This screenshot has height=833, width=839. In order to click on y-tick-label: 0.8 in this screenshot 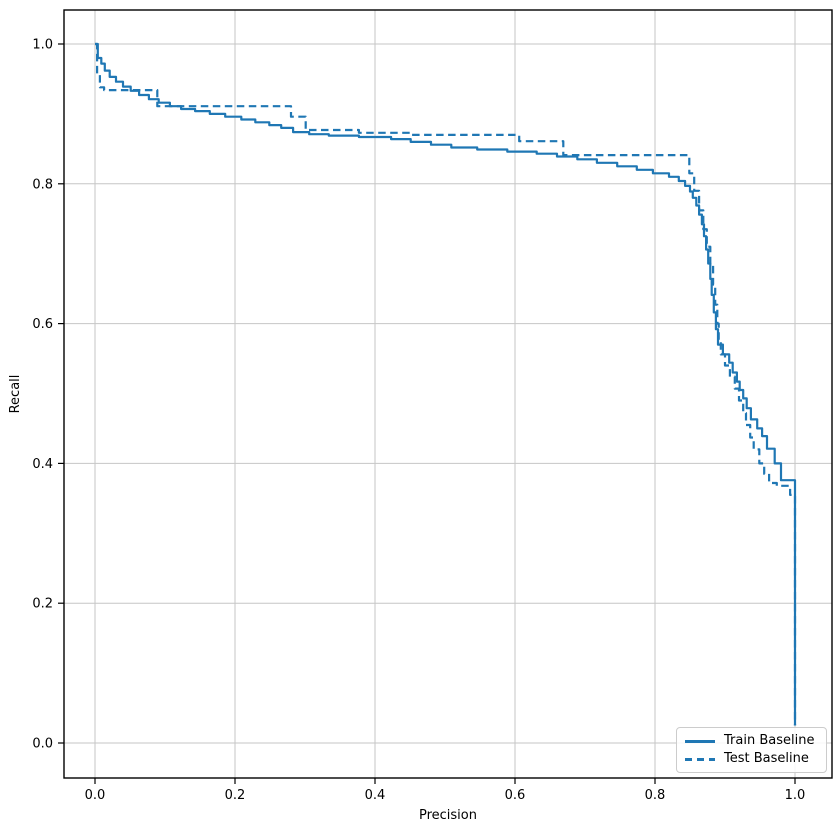, I will do `click(42, 184)`.